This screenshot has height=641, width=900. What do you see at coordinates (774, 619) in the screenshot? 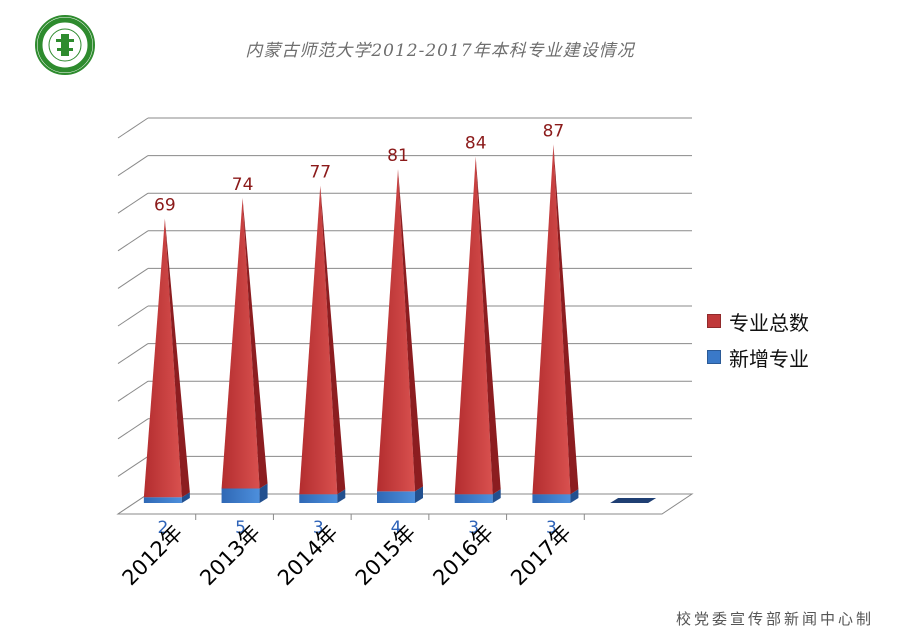
I see `credit-text: 校党委宣传部新闻中心制` at bounding box center [774, 619].